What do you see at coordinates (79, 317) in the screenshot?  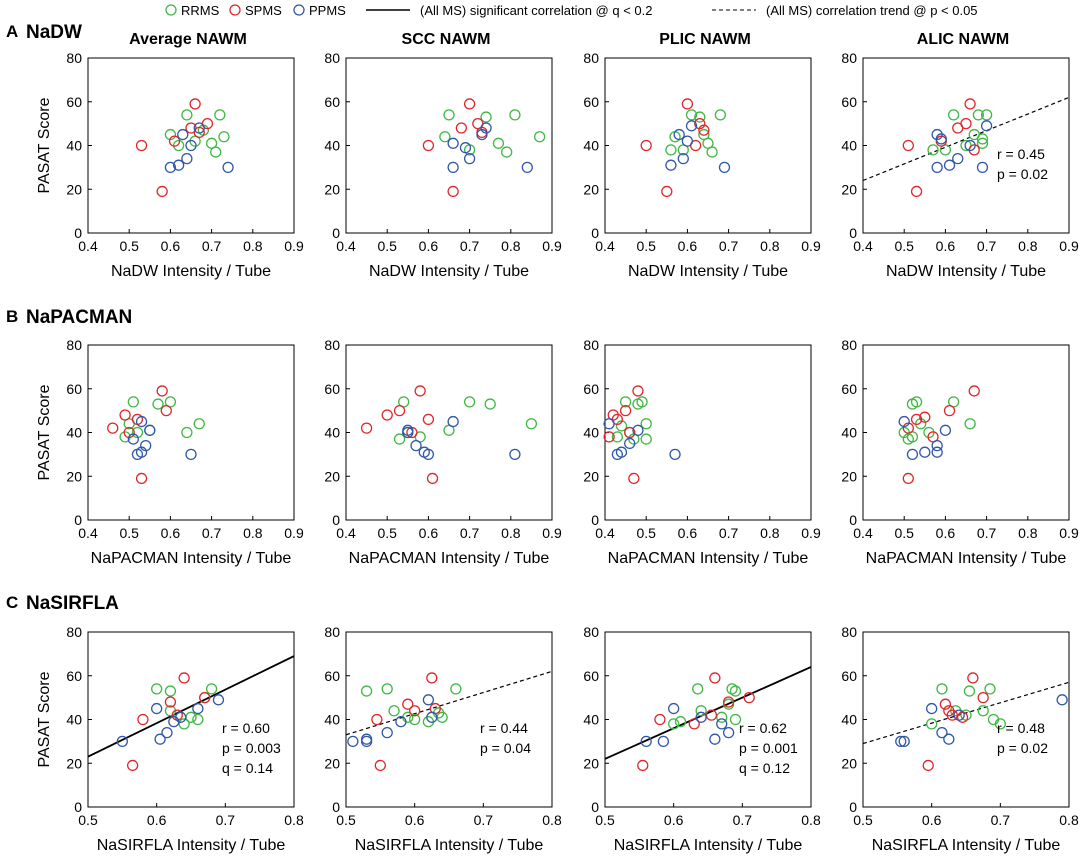 I see `row-b-title: NaPACMAN` at bounding box center [79, 317].